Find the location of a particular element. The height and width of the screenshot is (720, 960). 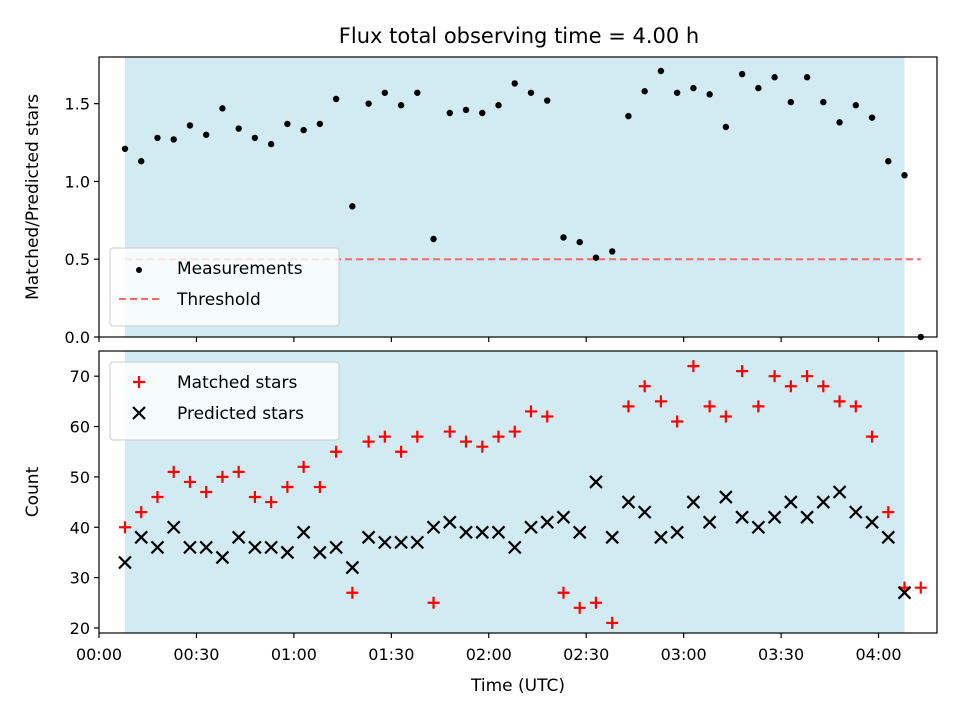

legend: Measurements Threshold is located at coordinates (224, 287).